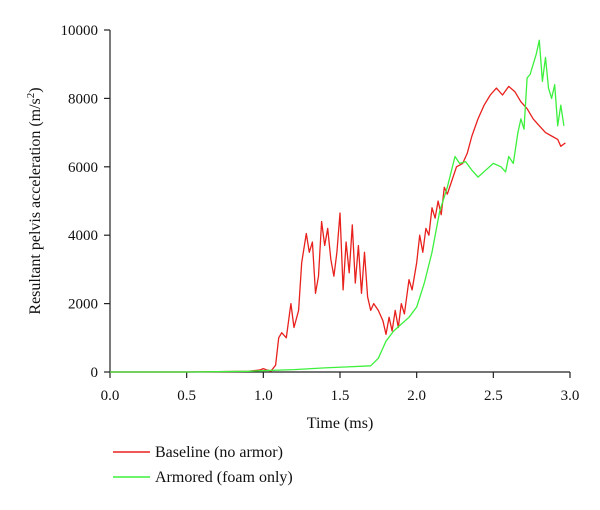 This screenshot has height=510, width=600. I want to click on y-tick-label: 0, so click(95, 373).